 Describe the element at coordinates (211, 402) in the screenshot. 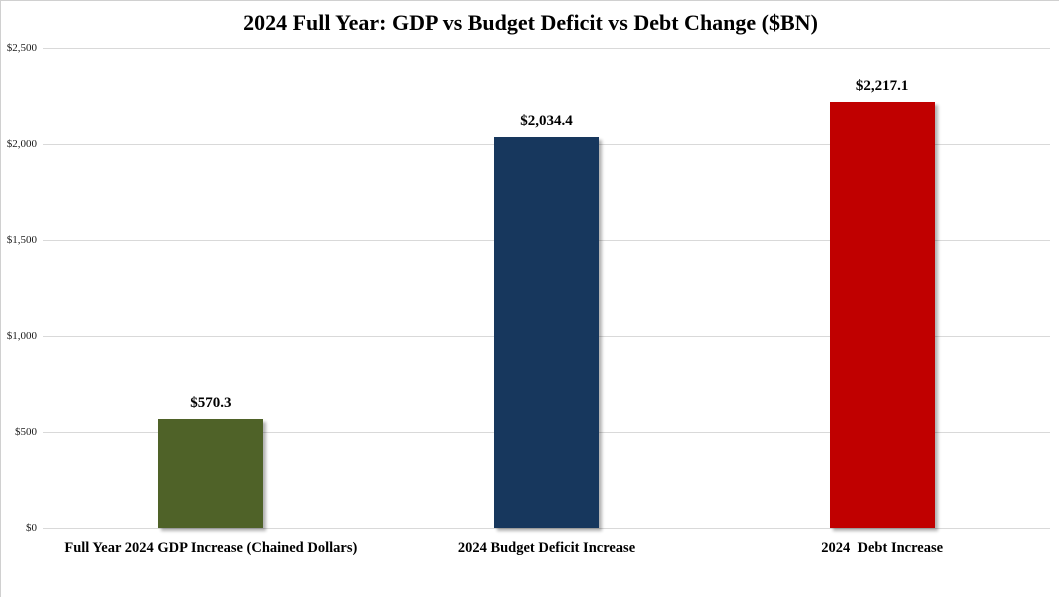

I see `bar-value-label: $570.3` at that location.